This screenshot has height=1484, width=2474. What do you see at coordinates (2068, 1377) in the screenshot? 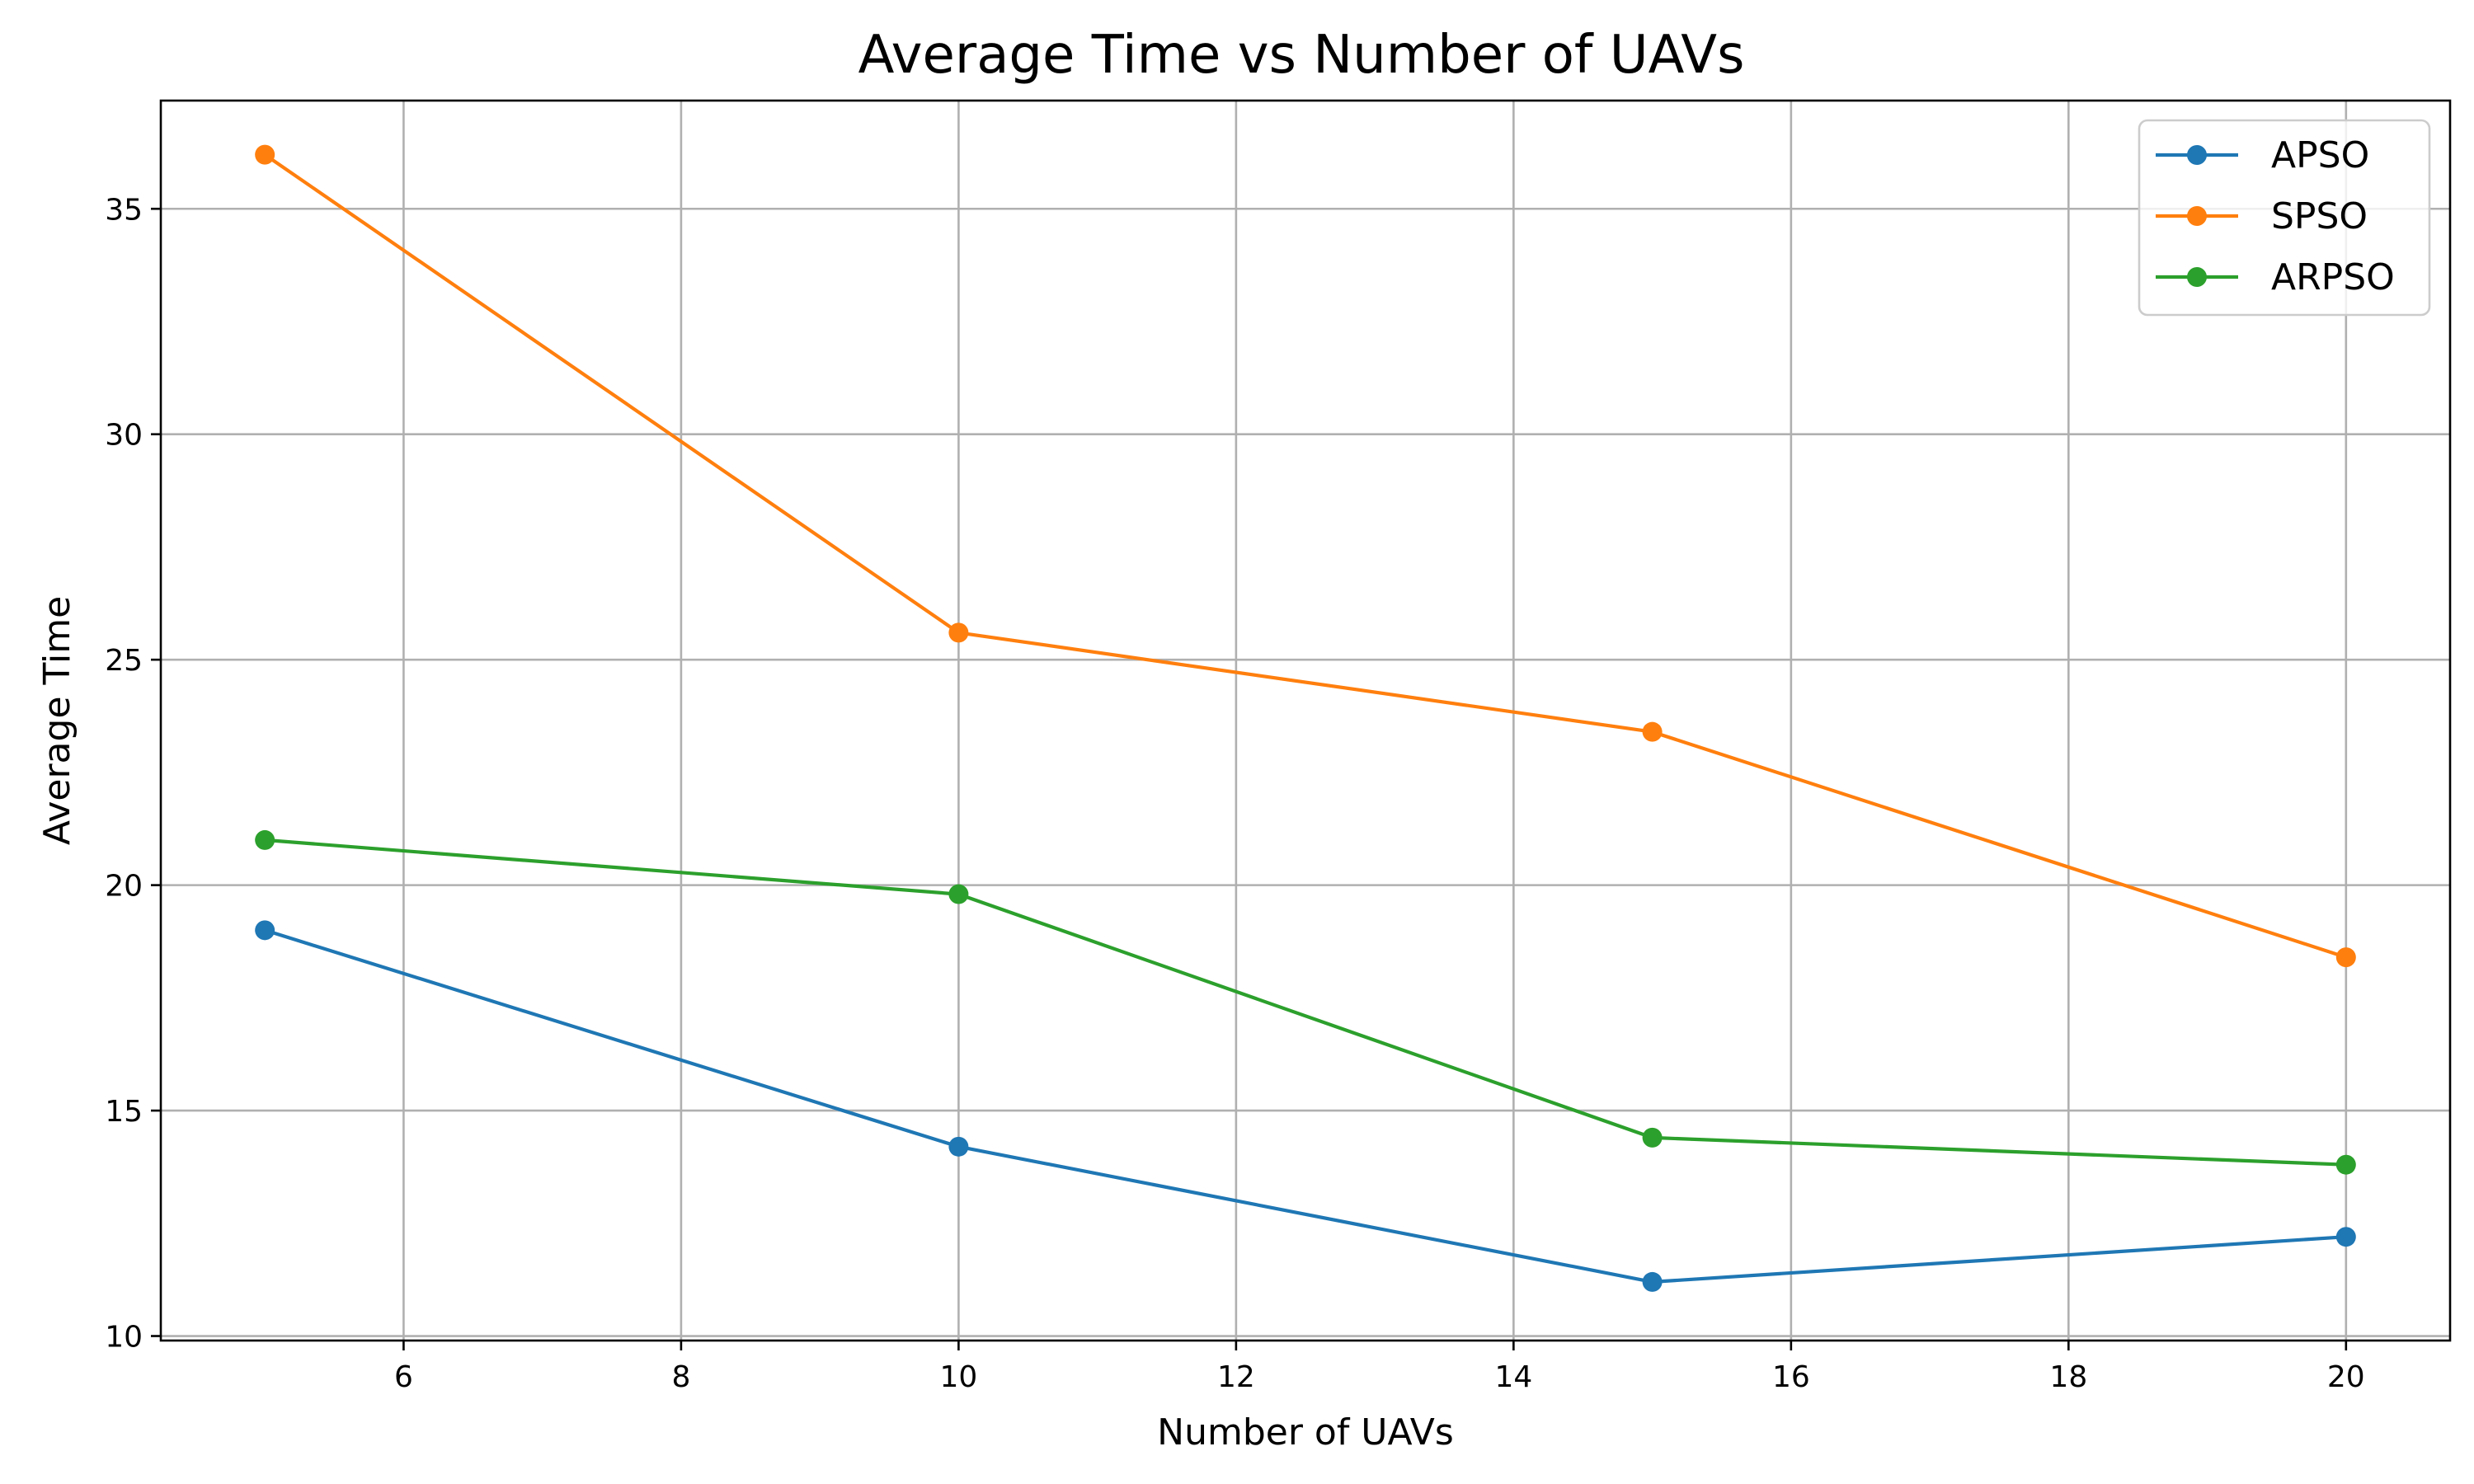
I see `x-tick-label: 18` at bounding box center [2068, 1377].